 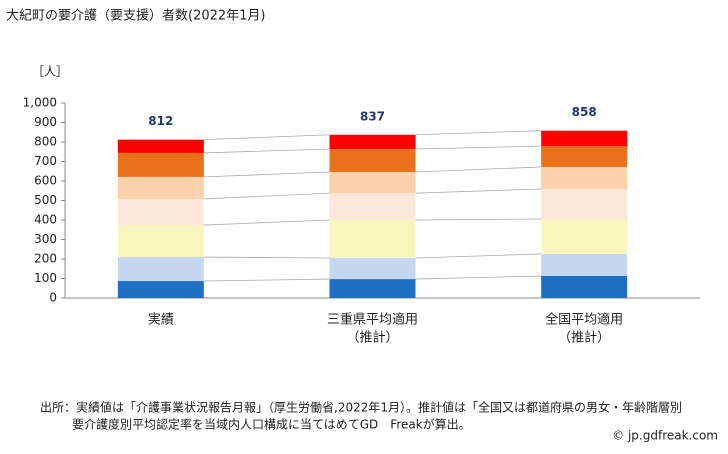 I want to click on total-label: 812, so click(x=160, y=121).